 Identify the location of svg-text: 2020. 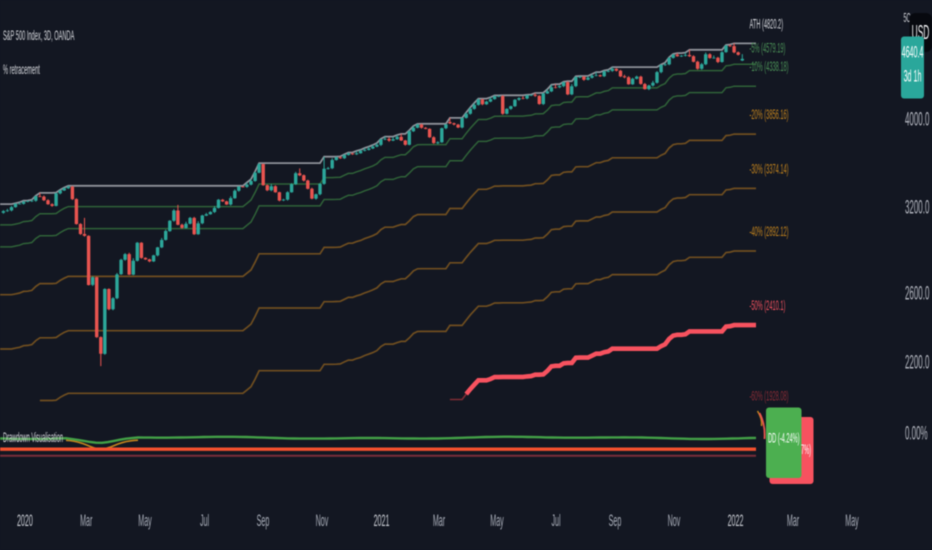
(25, 520).